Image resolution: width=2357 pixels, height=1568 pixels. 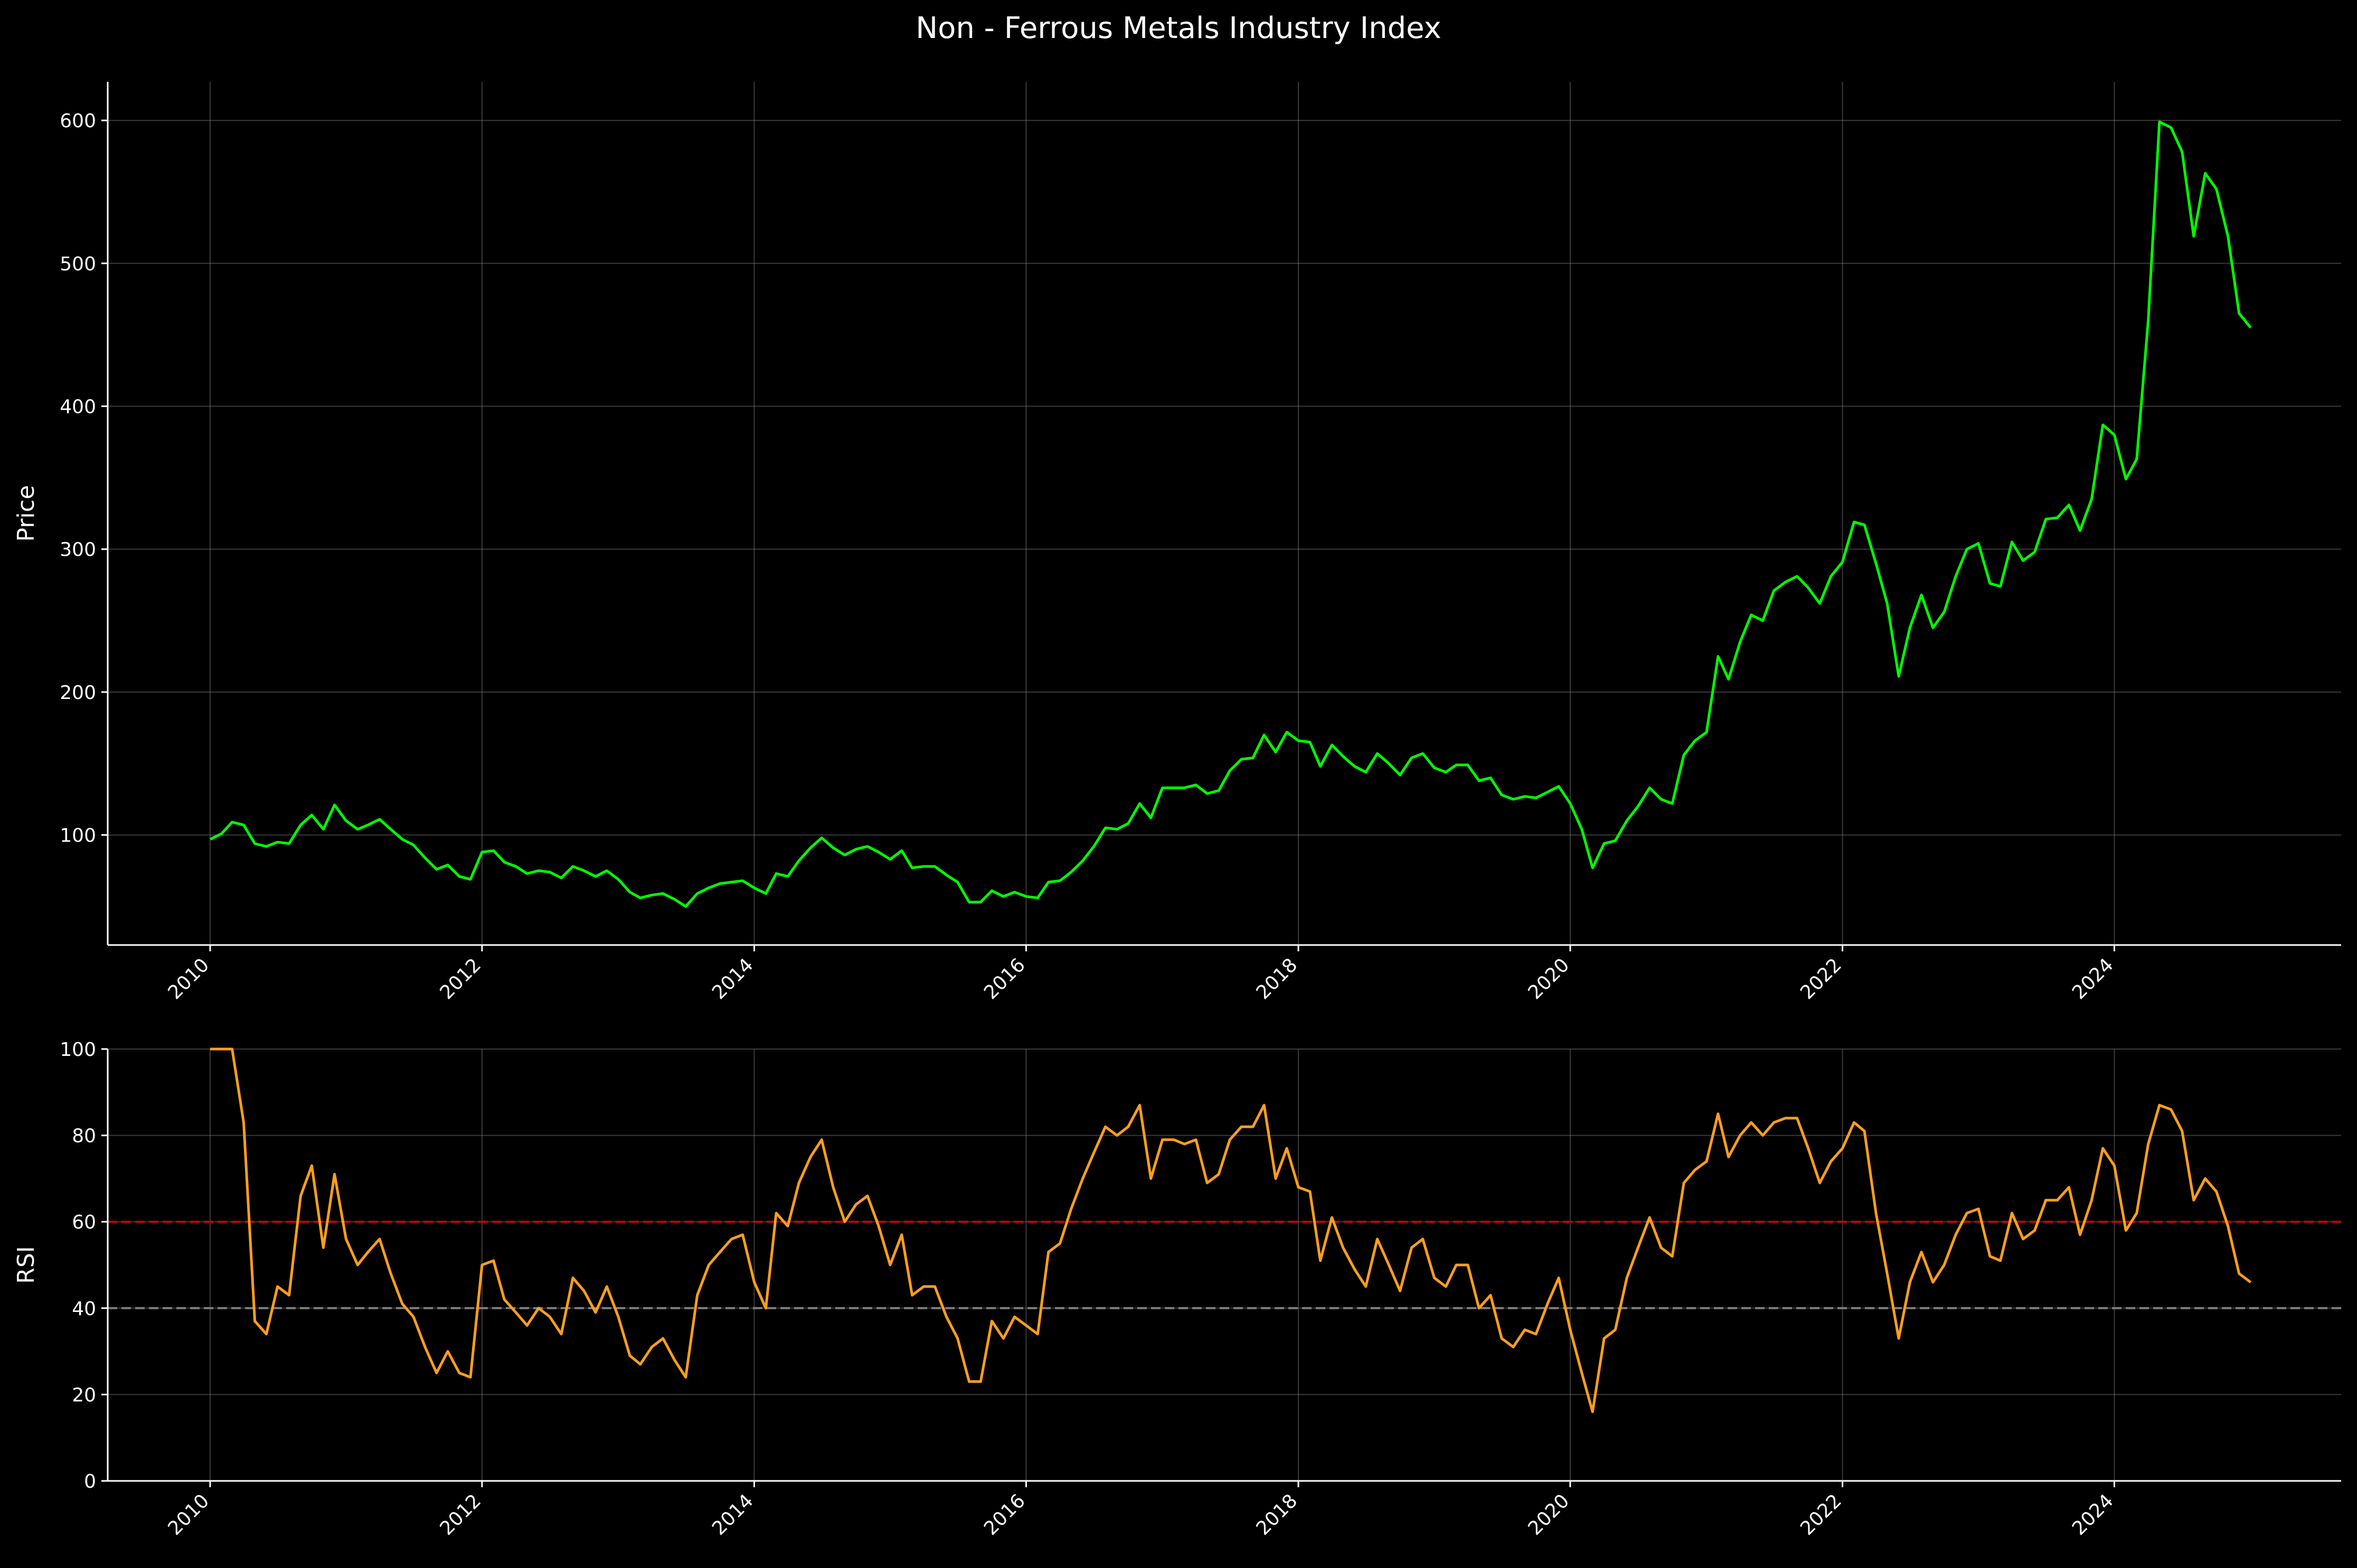 What do you see at coordinates (78, 478) in the screenshot?
I see `price-y-tick-labels: 100 200 300 400 500 600` at bounding box center [78, 478].